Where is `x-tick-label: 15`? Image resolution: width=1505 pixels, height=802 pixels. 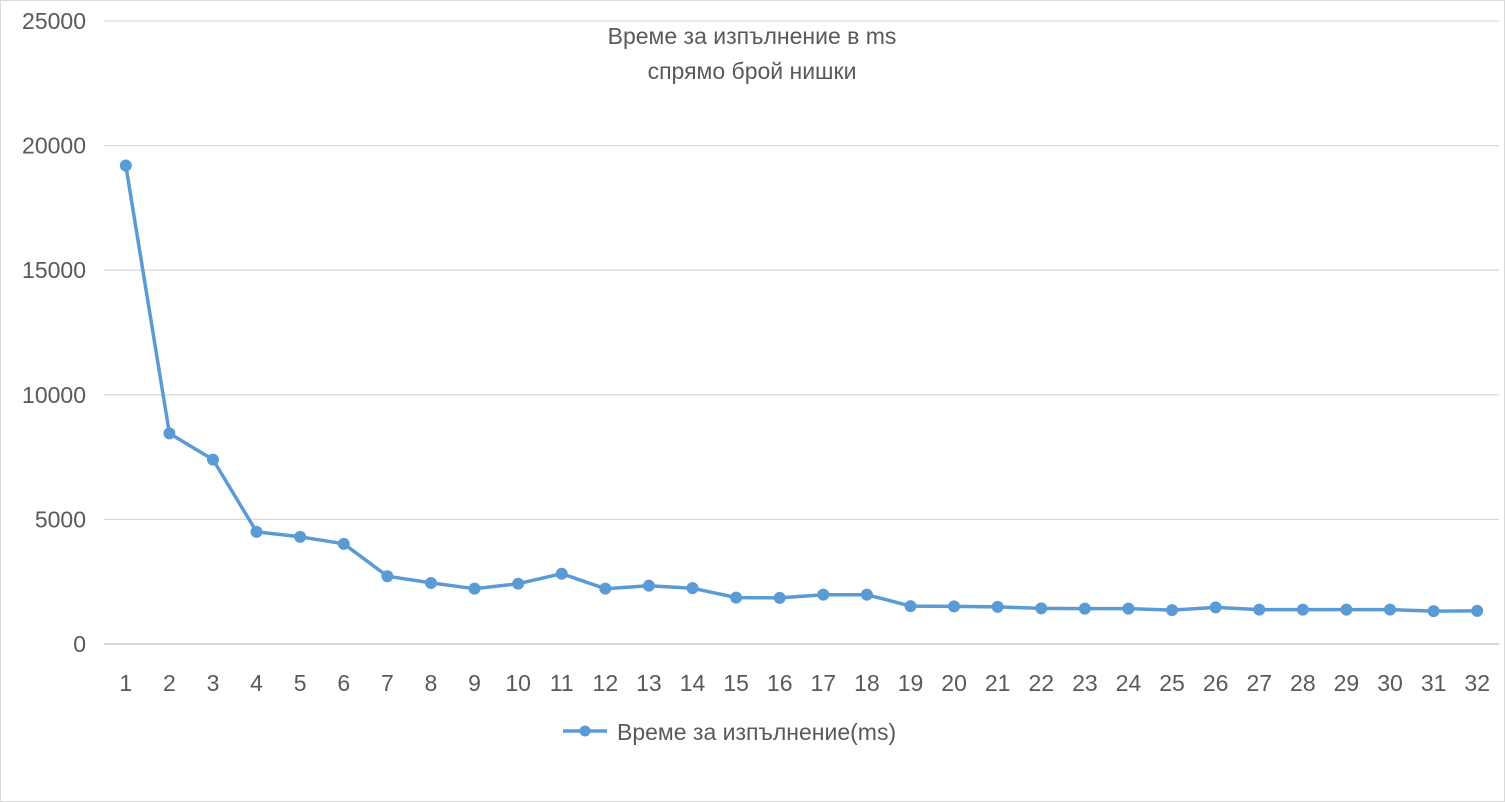 x-tick-label: 15 is located at coordinates (736, 683).